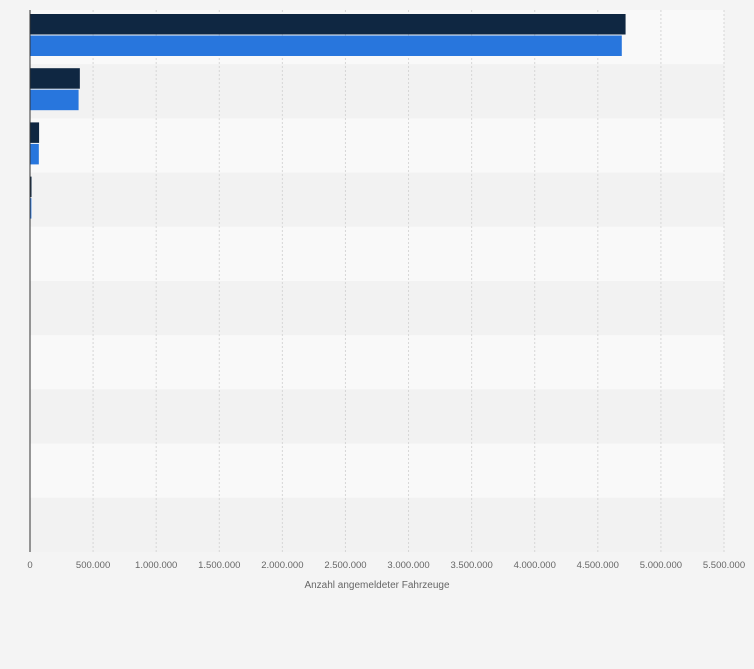 The image size is (754, 669). I want to click on x-tick-label: 4.500.000, so click(598, 565).